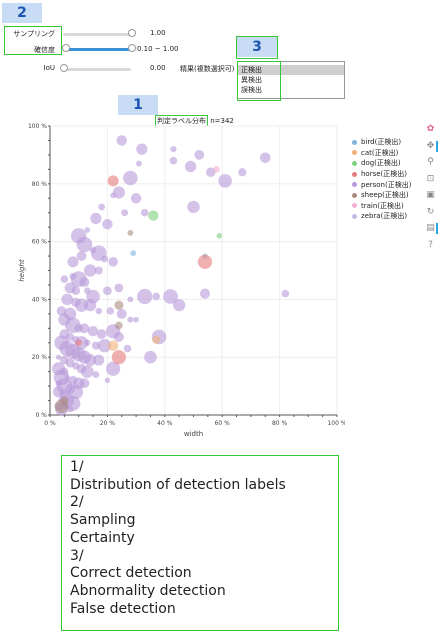 This screenshot has width=446, height=634. What do you see at coordinates (291, 80) in the screenshot?
I see `result-multiselect: 正検出 異検出 誤検出` at bounding box center [291, 80].